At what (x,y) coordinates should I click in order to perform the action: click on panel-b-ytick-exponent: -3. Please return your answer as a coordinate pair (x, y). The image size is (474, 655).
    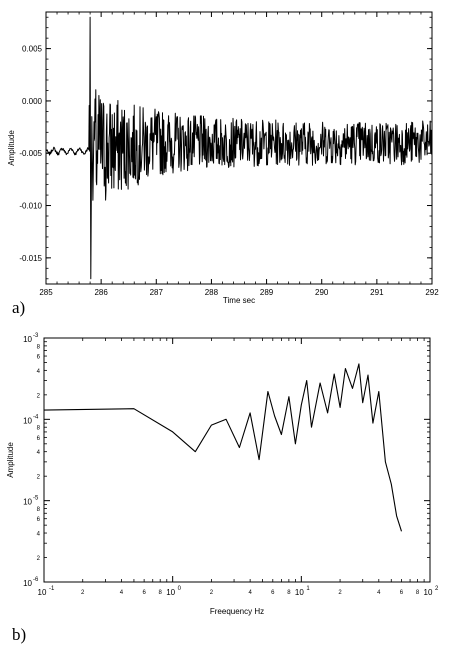
    Looking at the image, I should click on (36, 336).